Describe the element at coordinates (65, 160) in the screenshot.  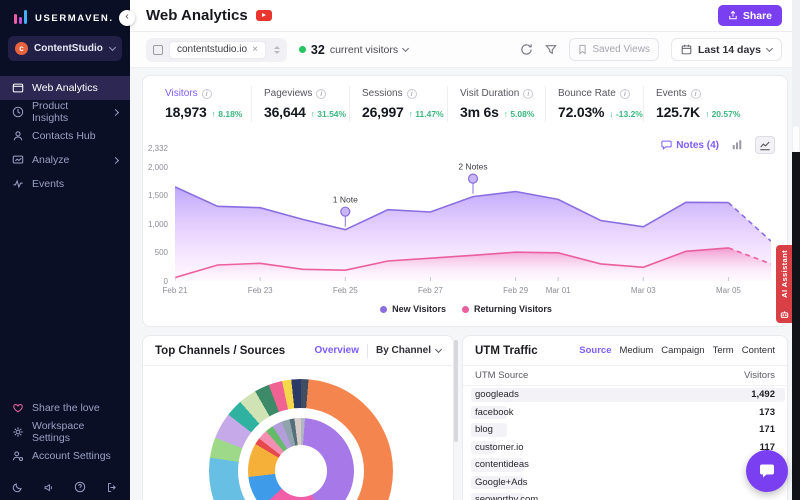
I see `sidebar-item-analyze: Analyze` at that location.